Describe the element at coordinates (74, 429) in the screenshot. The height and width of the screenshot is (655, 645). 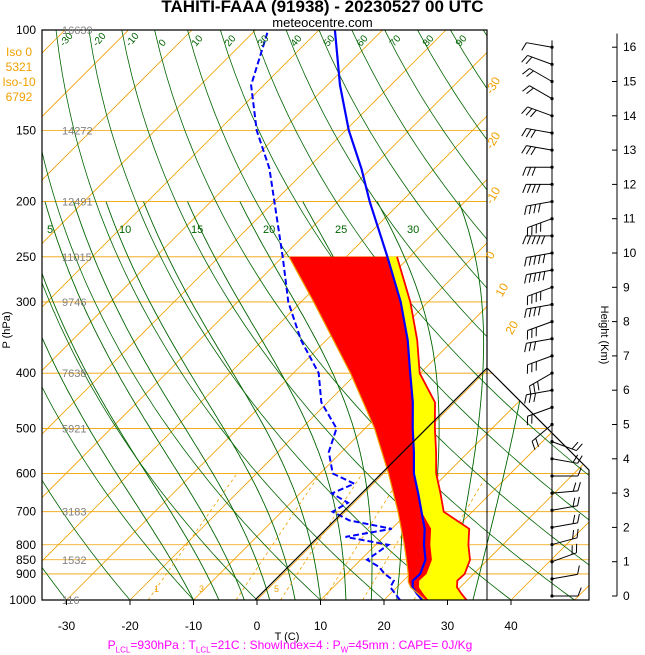
I see `standard-height-label: 5921` at that location.